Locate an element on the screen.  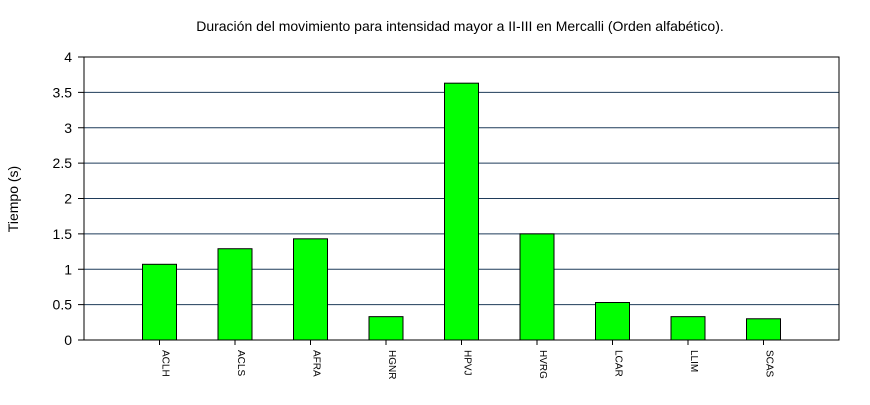
y-tick-label: 0 is located at coordinates (68, 340).